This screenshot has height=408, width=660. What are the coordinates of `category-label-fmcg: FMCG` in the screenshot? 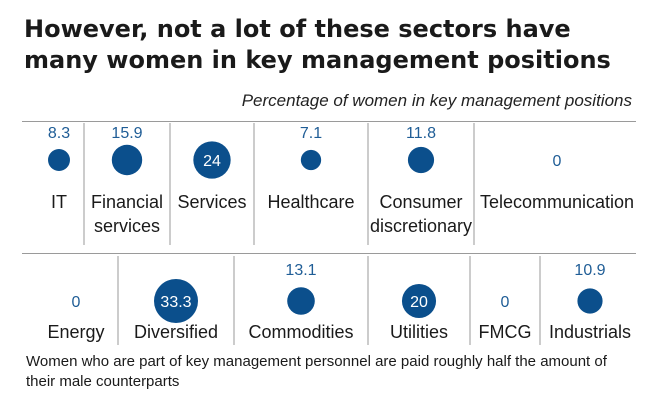 It's located at (505, 332).